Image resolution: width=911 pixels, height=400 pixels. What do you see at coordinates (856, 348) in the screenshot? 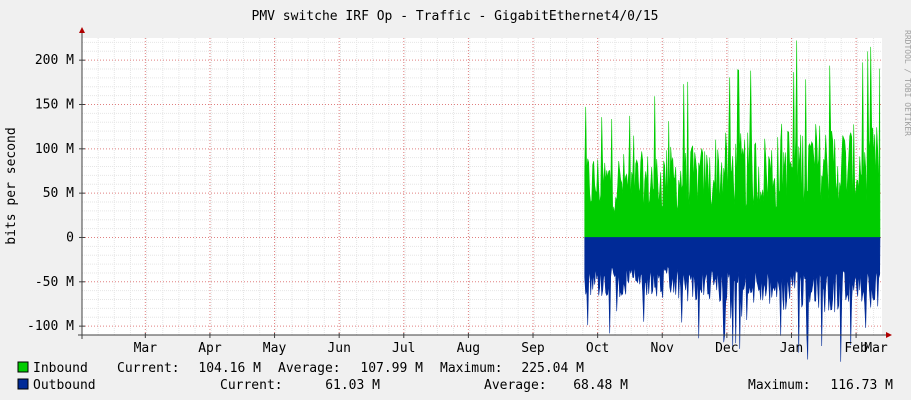
I see `x-tick-label: Feb` at bounding box center [856, 348].